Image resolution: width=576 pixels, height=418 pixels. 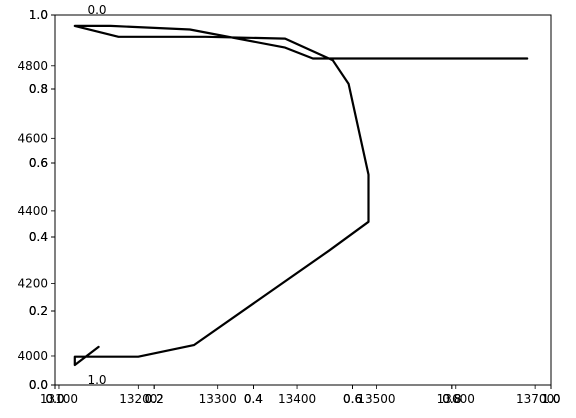 I want to click on data-y-tick-2: 4400, so click(x=32, y=211).